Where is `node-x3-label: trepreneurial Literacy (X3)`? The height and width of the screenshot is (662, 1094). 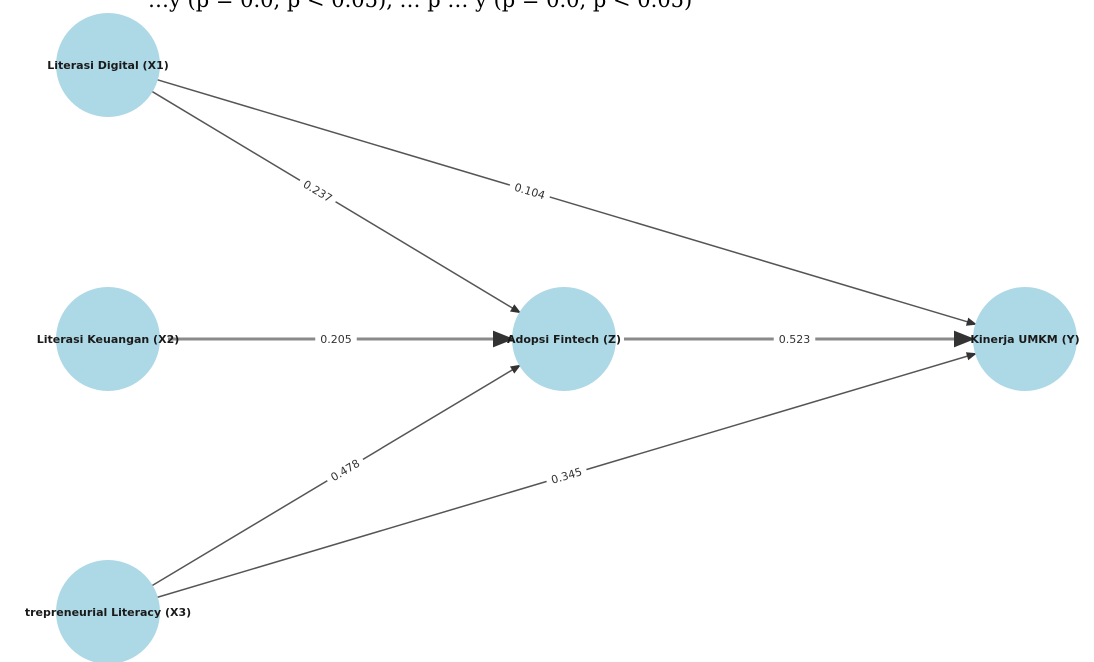
node-x3-label: trepreneurial Literacy (X3) is located at coordinates (108, 612).